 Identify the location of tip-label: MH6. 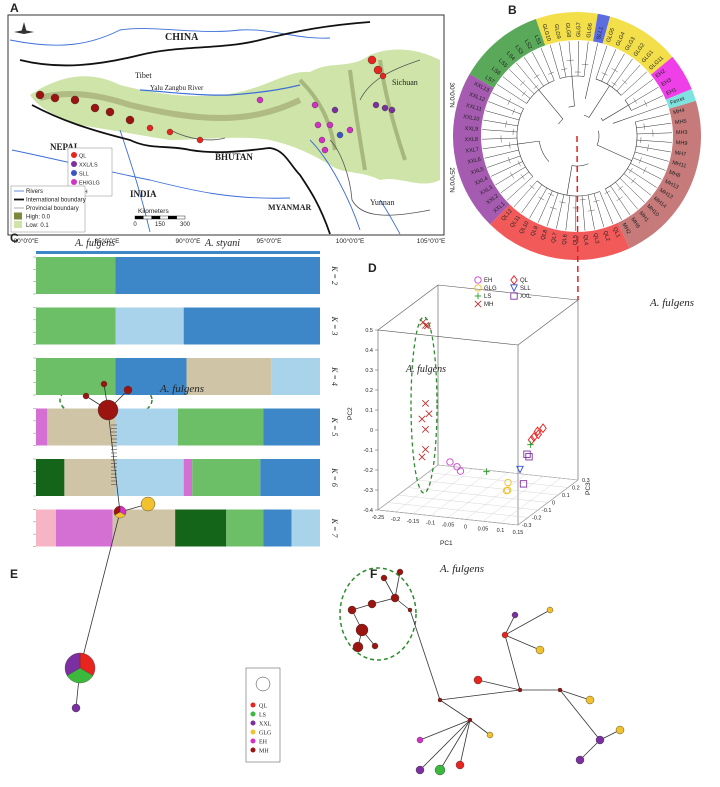
(634, 223).